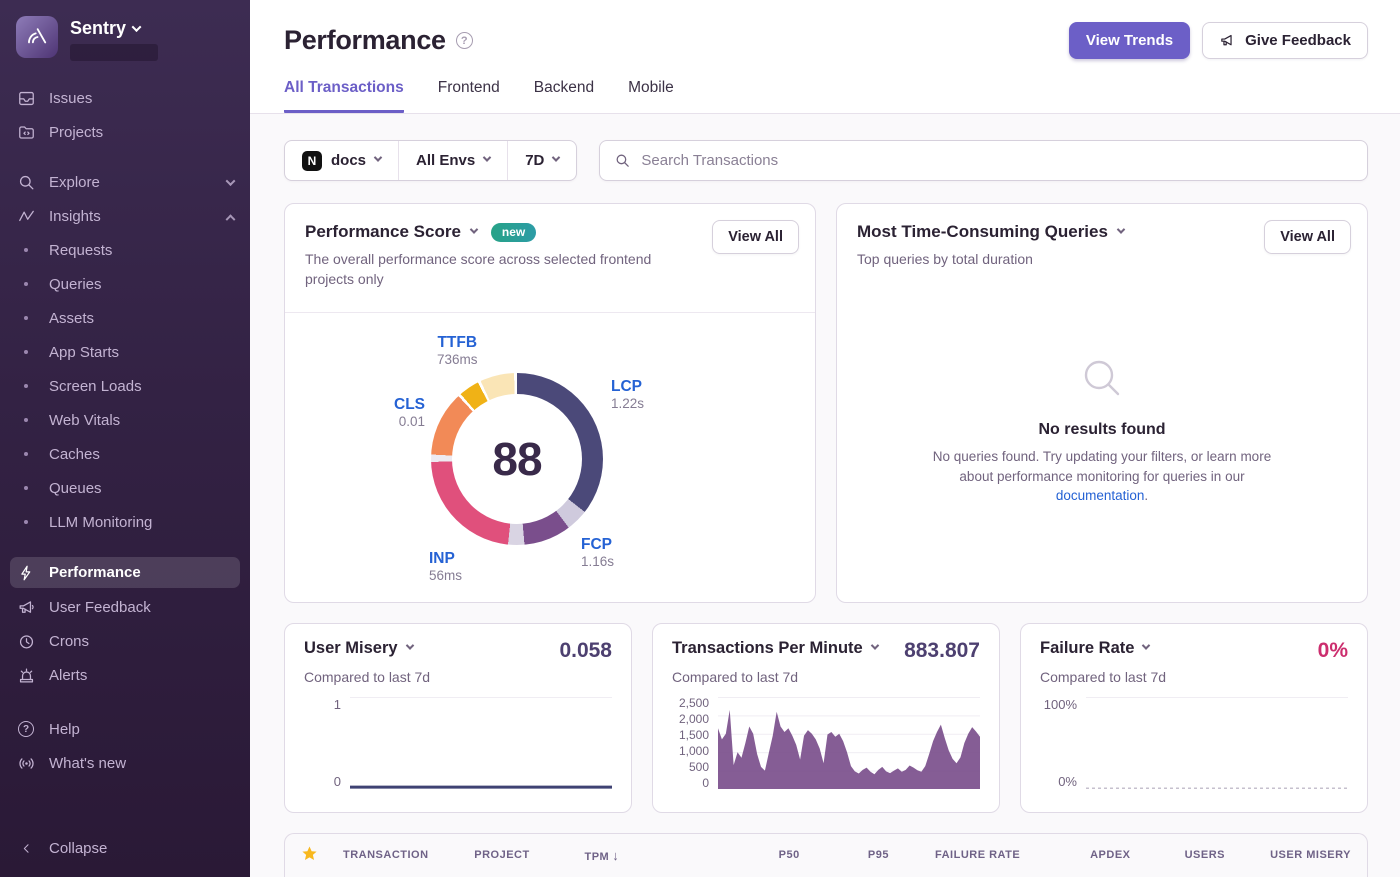 The width and height of the screenshot is (1400, 877). I want to click on sidebar-item-app-starts: App Starts, so click(125, 352).